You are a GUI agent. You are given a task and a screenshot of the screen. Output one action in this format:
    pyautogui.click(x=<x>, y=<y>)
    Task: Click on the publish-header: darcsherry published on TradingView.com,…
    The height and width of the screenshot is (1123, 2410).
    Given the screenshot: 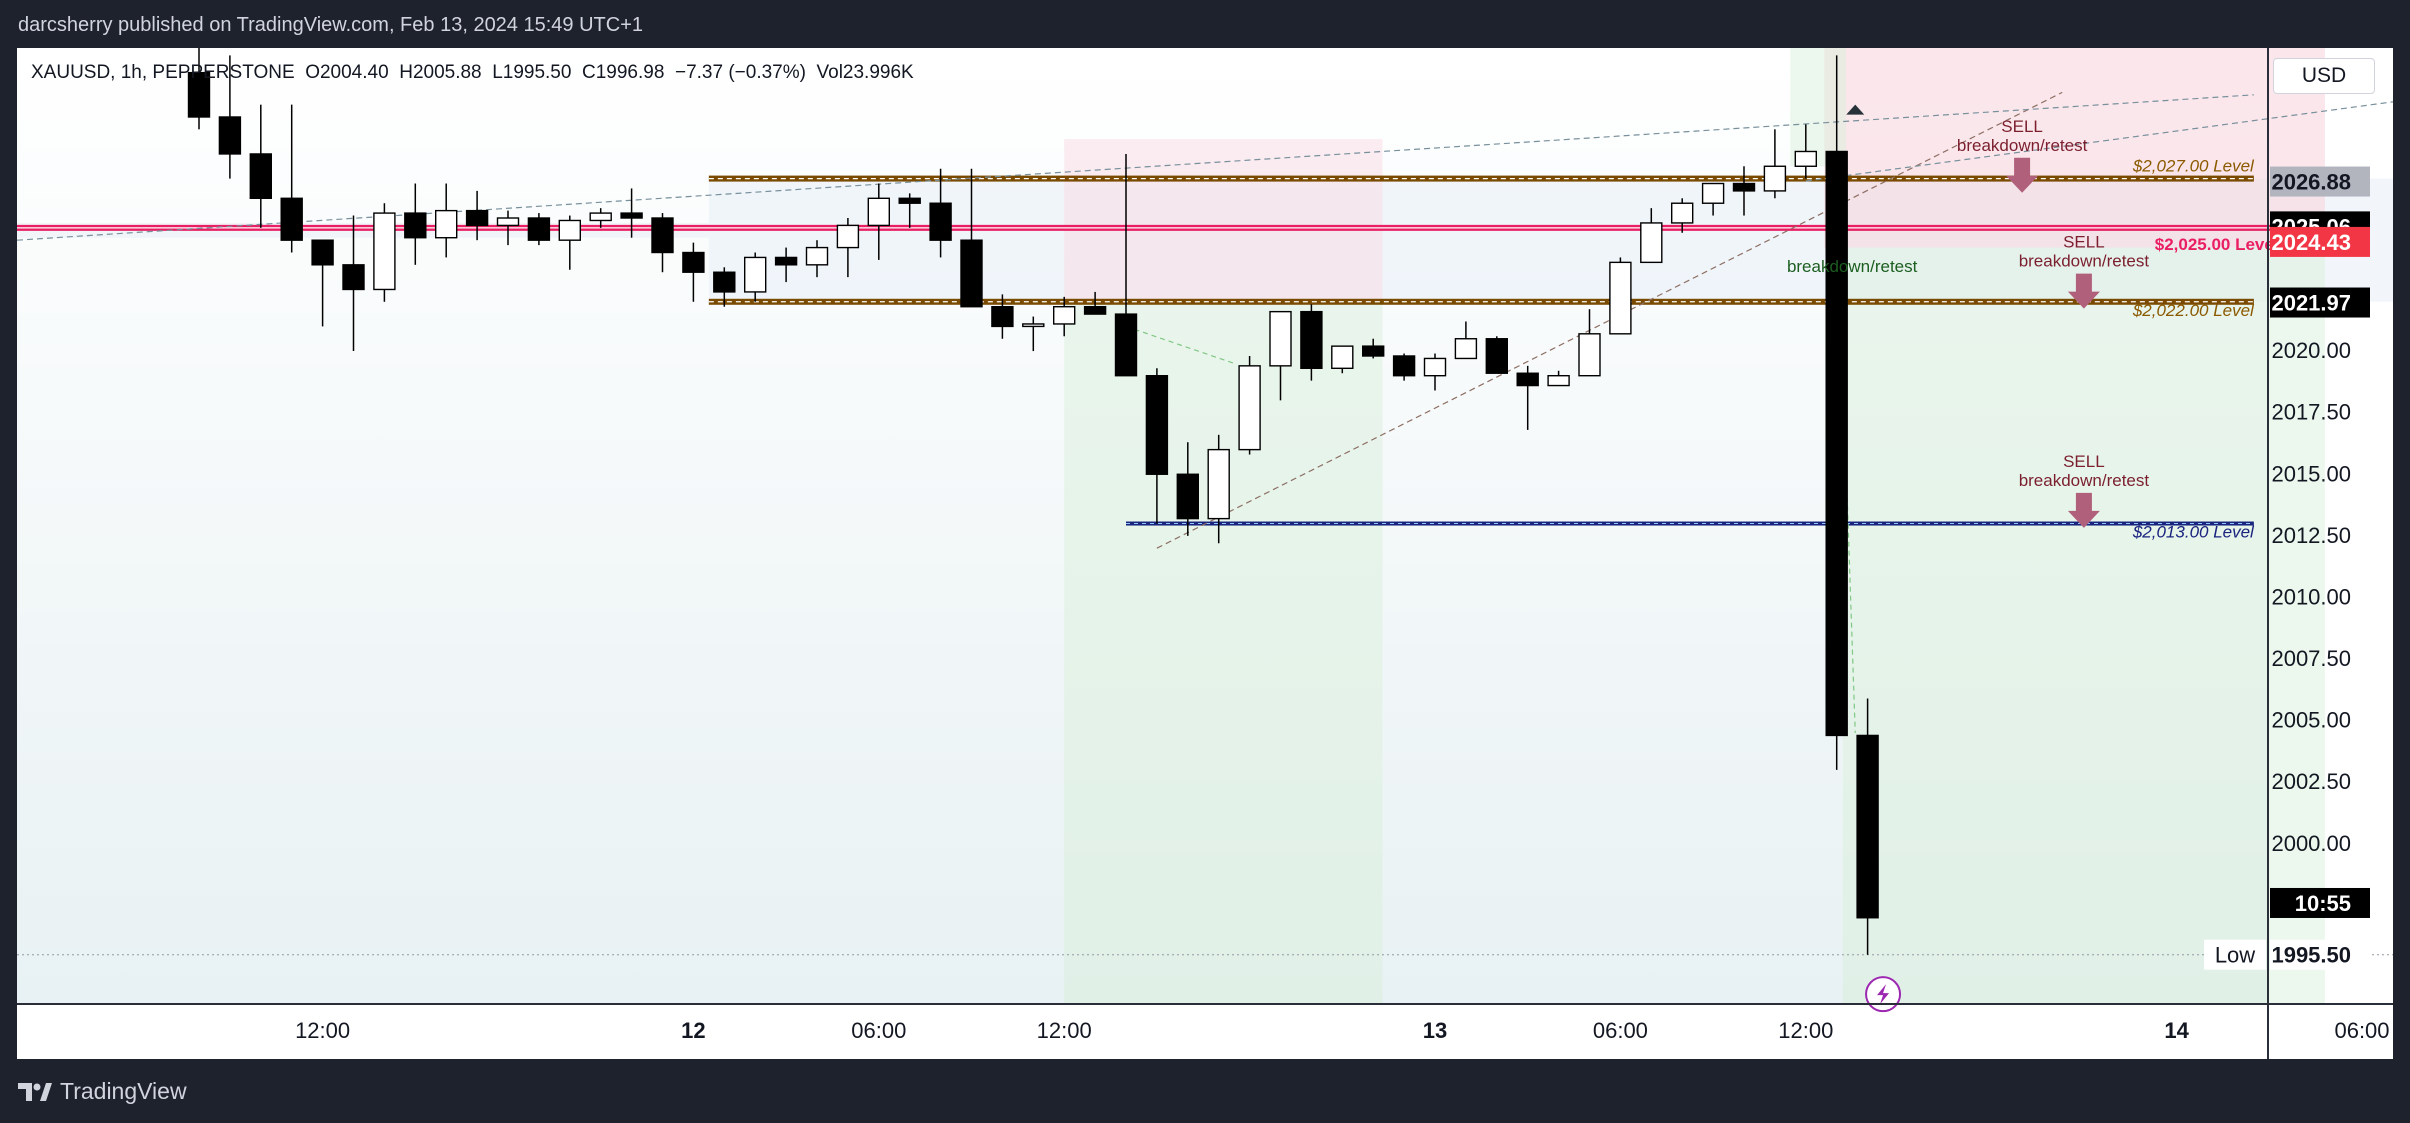 What is the action you would take?
    pyautogui.click(x=1205, y=24)
    